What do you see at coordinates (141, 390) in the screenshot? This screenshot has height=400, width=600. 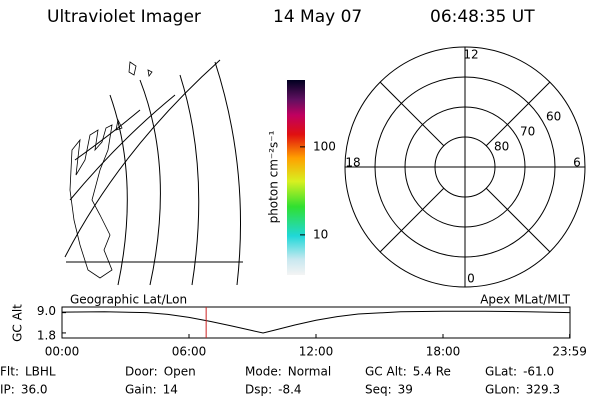 I see `field-label: Gain:` at bounding box center [141, 390].